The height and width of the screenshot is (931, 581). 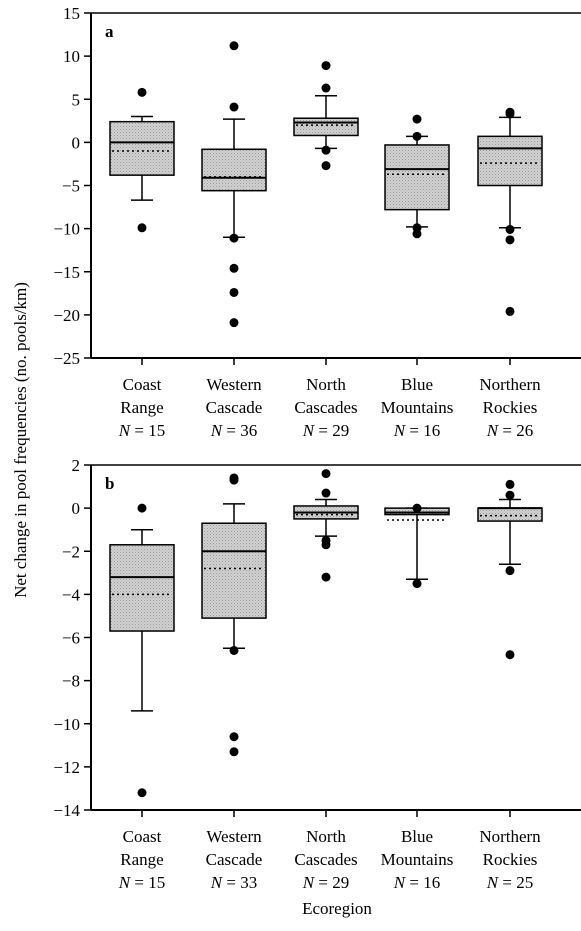 What do you see at coordinates (76, 99) in the screenshot?
I see `y-tick-label: 5` at bounding box center [76, 99].